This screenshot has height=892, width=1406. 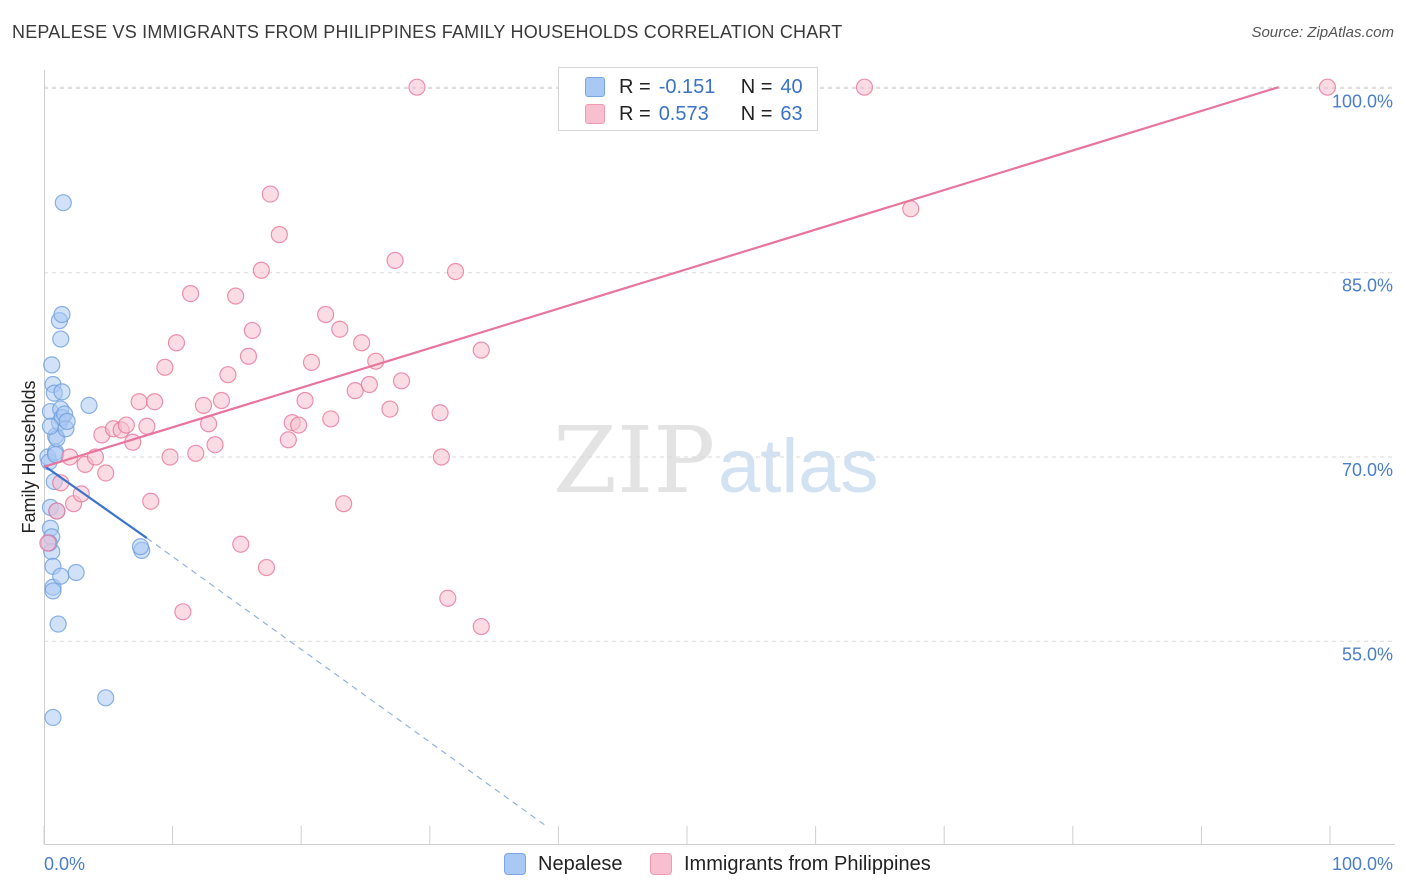 What do you see at coordinates (595, 87) in the screenshot?
I see `legend-swatch-nepalese` at bounding box center [595, 87].